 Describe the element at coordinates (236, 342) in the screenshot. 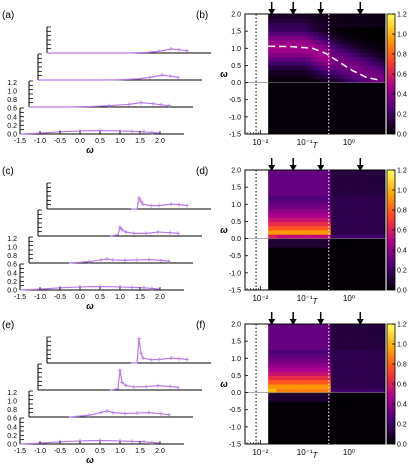

I see `y-tick-label: 1.5` at that location.